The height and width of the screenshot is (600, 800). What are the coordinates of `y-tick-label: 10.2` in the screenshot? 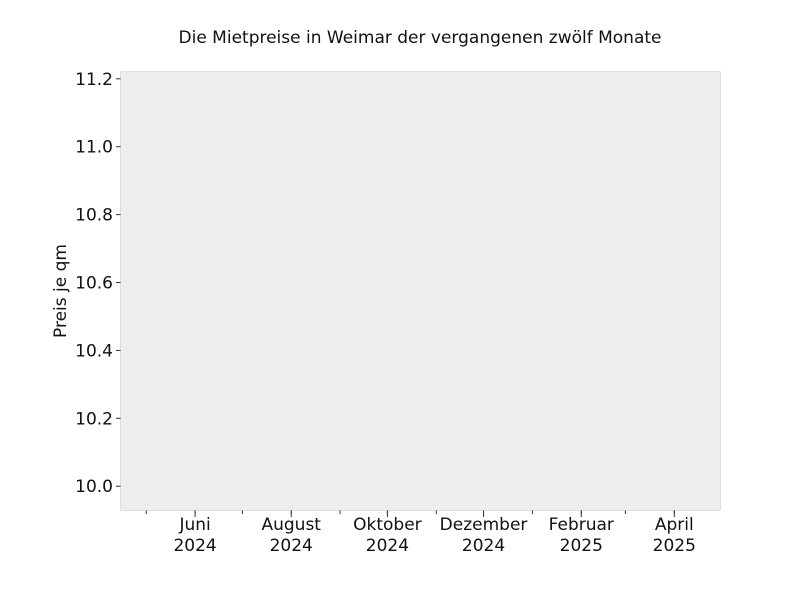 It's located at (94, 419).